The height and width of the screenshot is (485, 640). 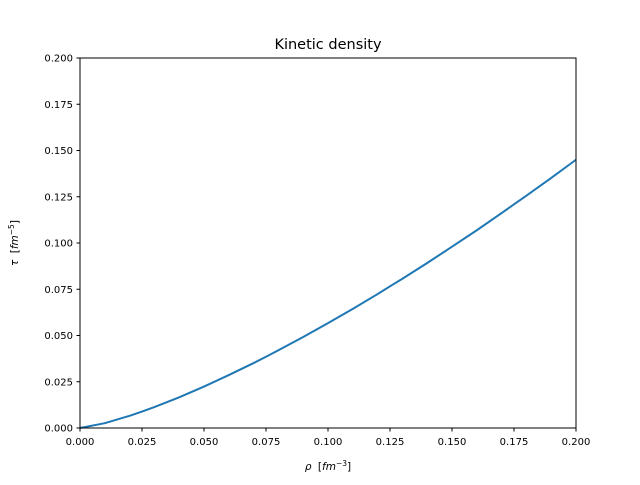 I want to click on y-tick-label: 0.075, so click(x=58, y=290).